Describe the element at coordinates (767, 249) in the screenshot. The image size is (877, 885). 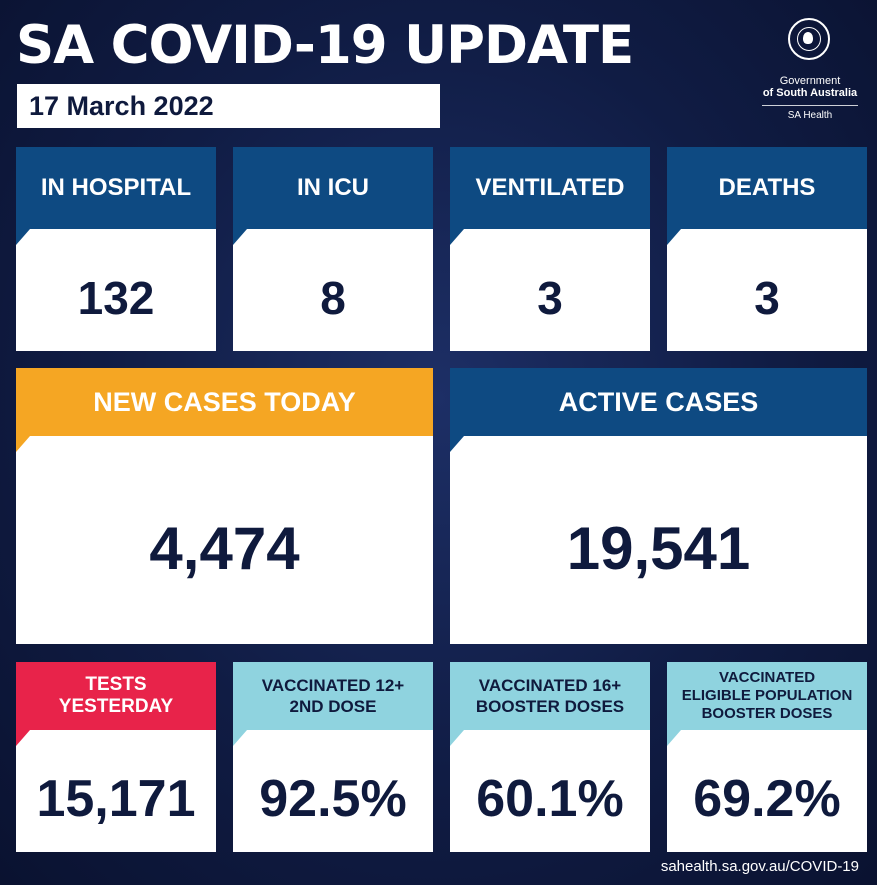
I see `stat-card-deaths: DEATHS 3` at that location.